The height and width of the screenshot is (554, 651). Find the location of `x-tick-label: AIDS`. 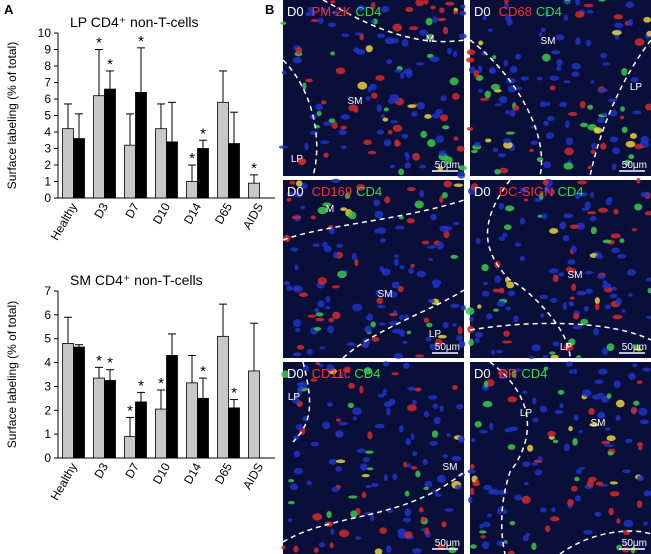

x-tick-label: AIDS is located at coordinates (253, 476).